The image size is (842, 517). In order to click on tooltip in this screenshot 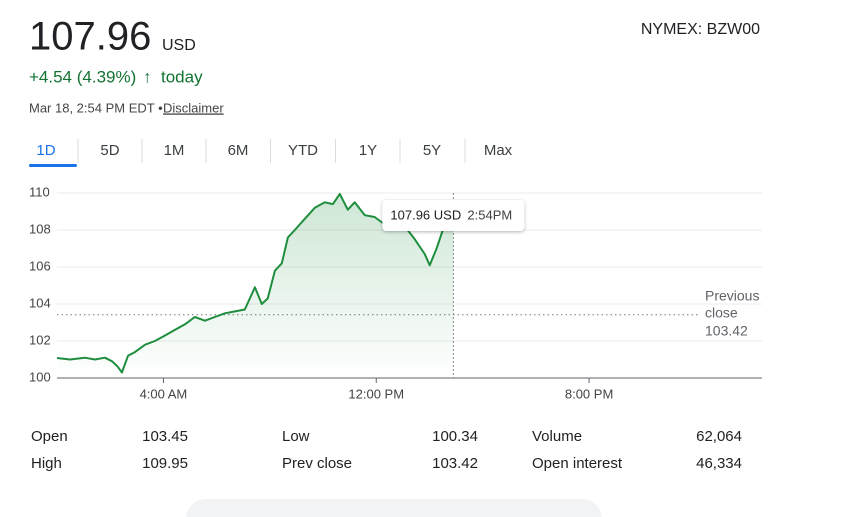, I will do `click(453, 215)`.